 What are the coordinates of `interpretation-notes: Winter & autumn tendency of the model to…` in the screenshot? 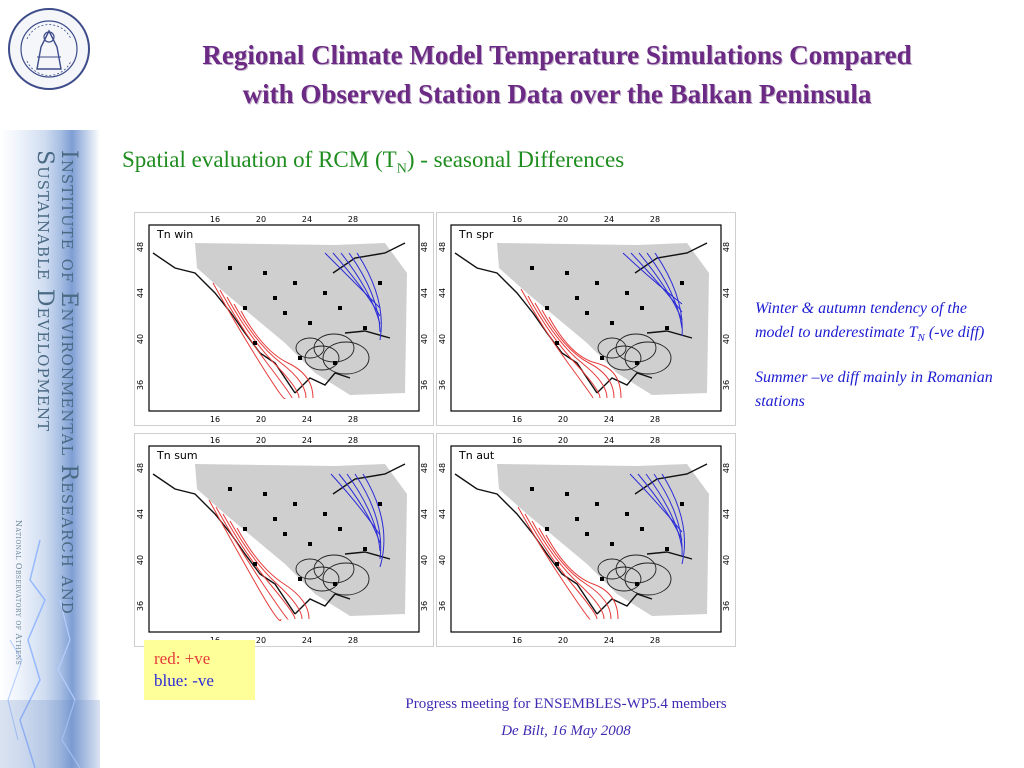 It's located at (880, 363).